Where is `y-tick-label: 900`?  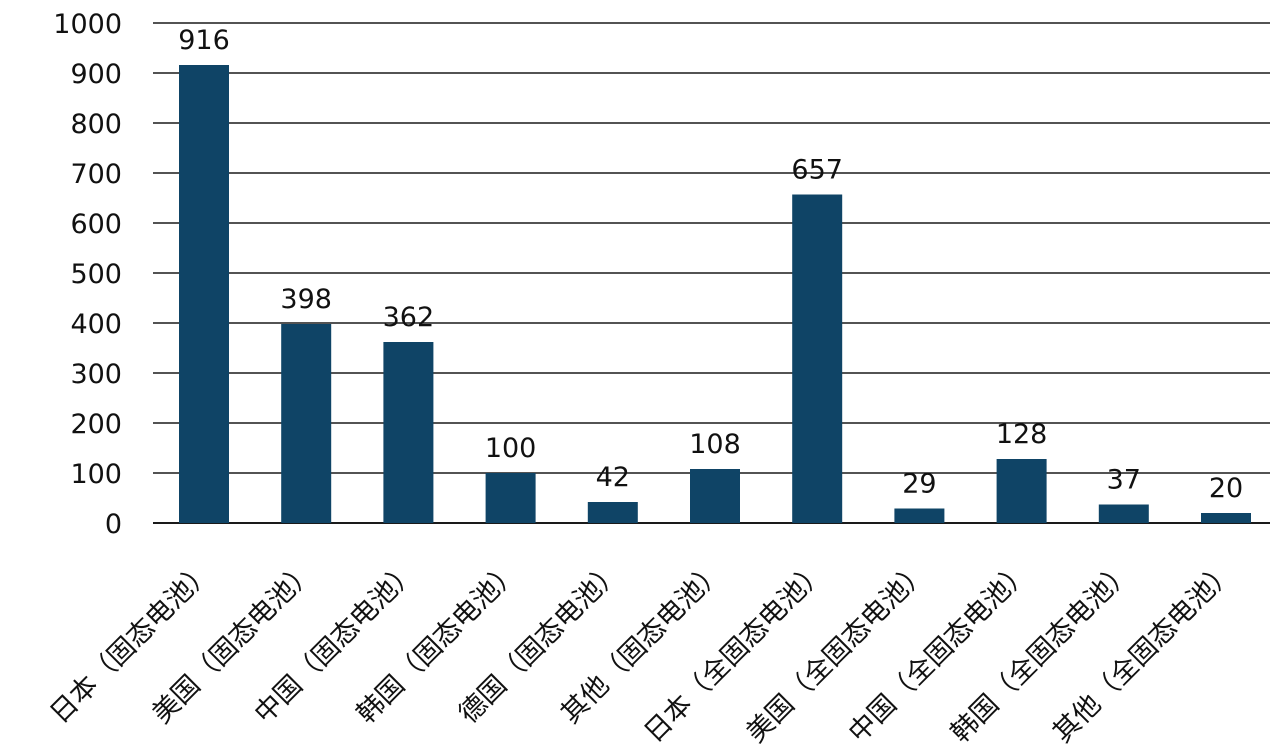 y-tick-label: 900 is located at coordinates (96, 74).